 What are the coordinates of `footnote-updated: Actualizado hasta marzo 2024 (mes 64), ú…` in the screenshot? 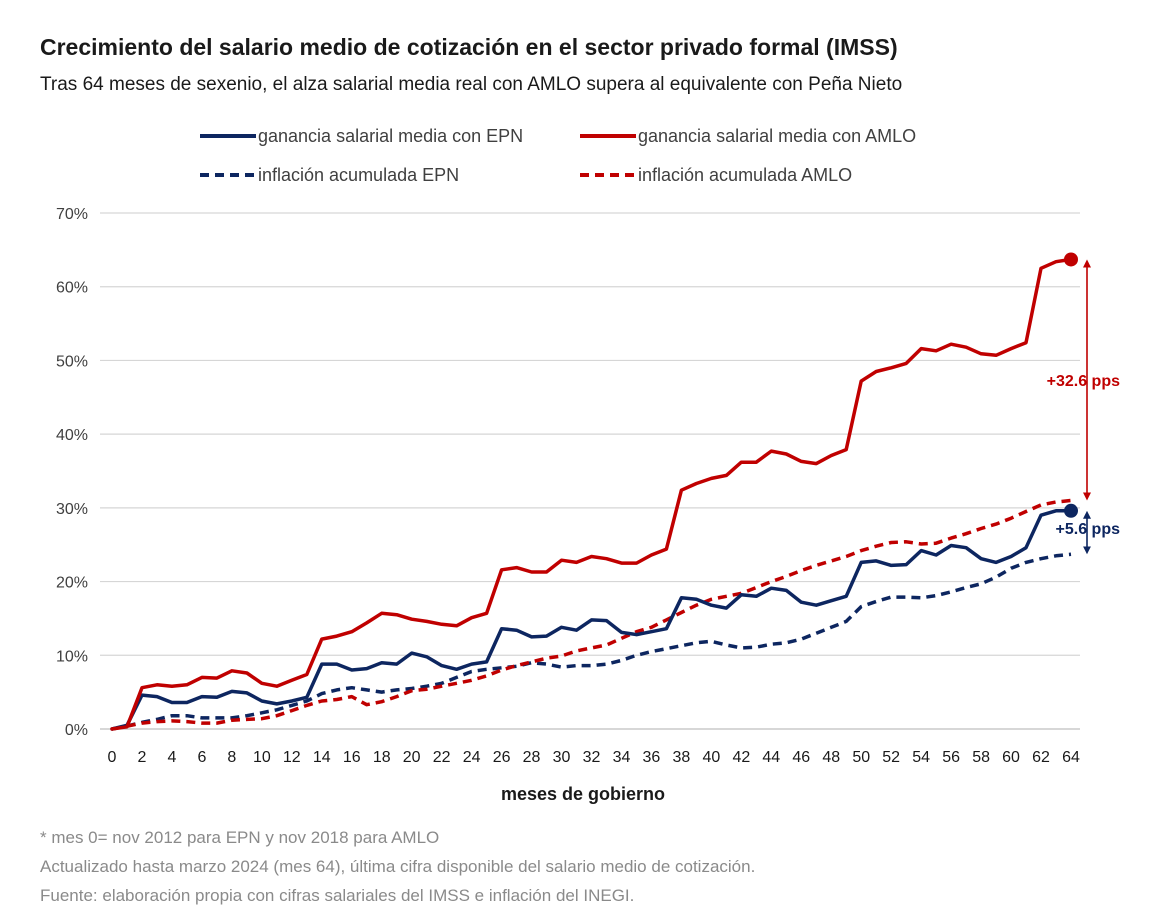 It's located at (398, 866).